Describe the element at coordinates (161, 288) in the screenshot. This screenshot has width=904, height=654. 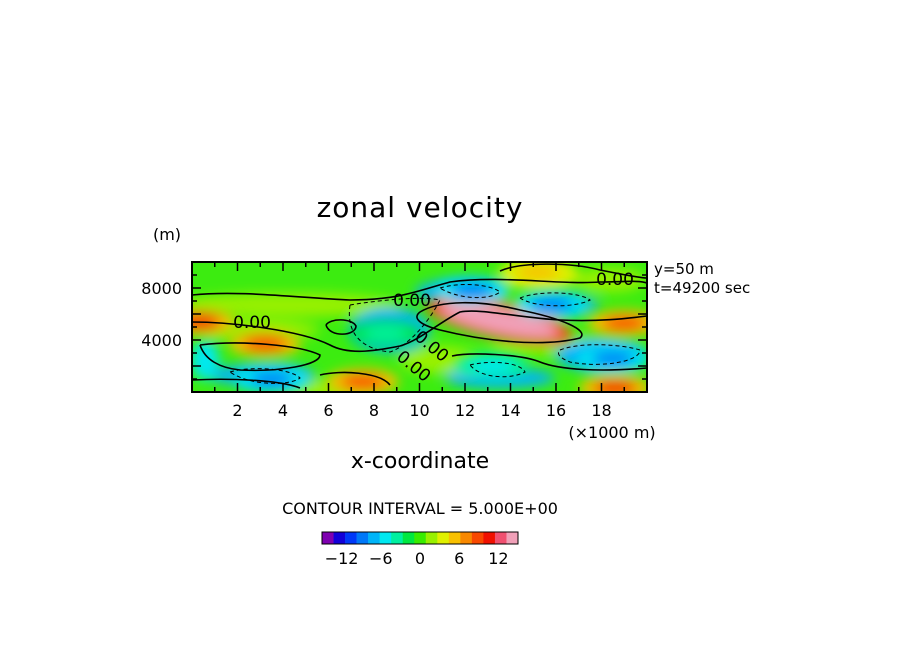
I see `y-tick-label: 8000` at that location.